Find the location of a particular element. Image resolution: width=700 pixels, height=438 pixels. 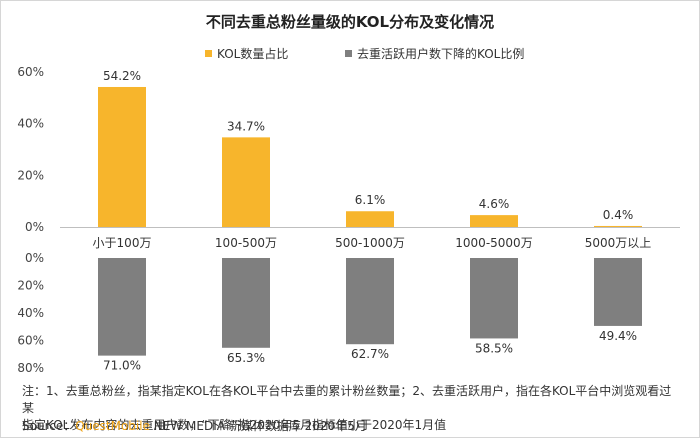

data-label-kol-share: 4.6% is located at coordinates (494, 204).